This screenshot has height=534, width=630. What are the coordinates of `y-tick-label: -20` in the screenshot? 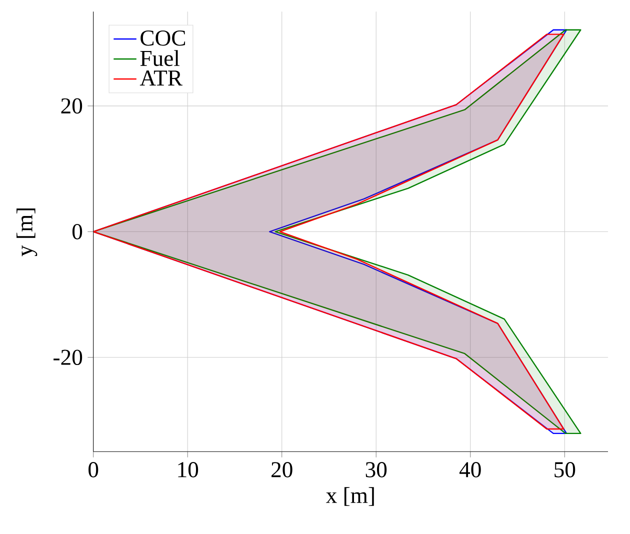 It's located at (68, 357).